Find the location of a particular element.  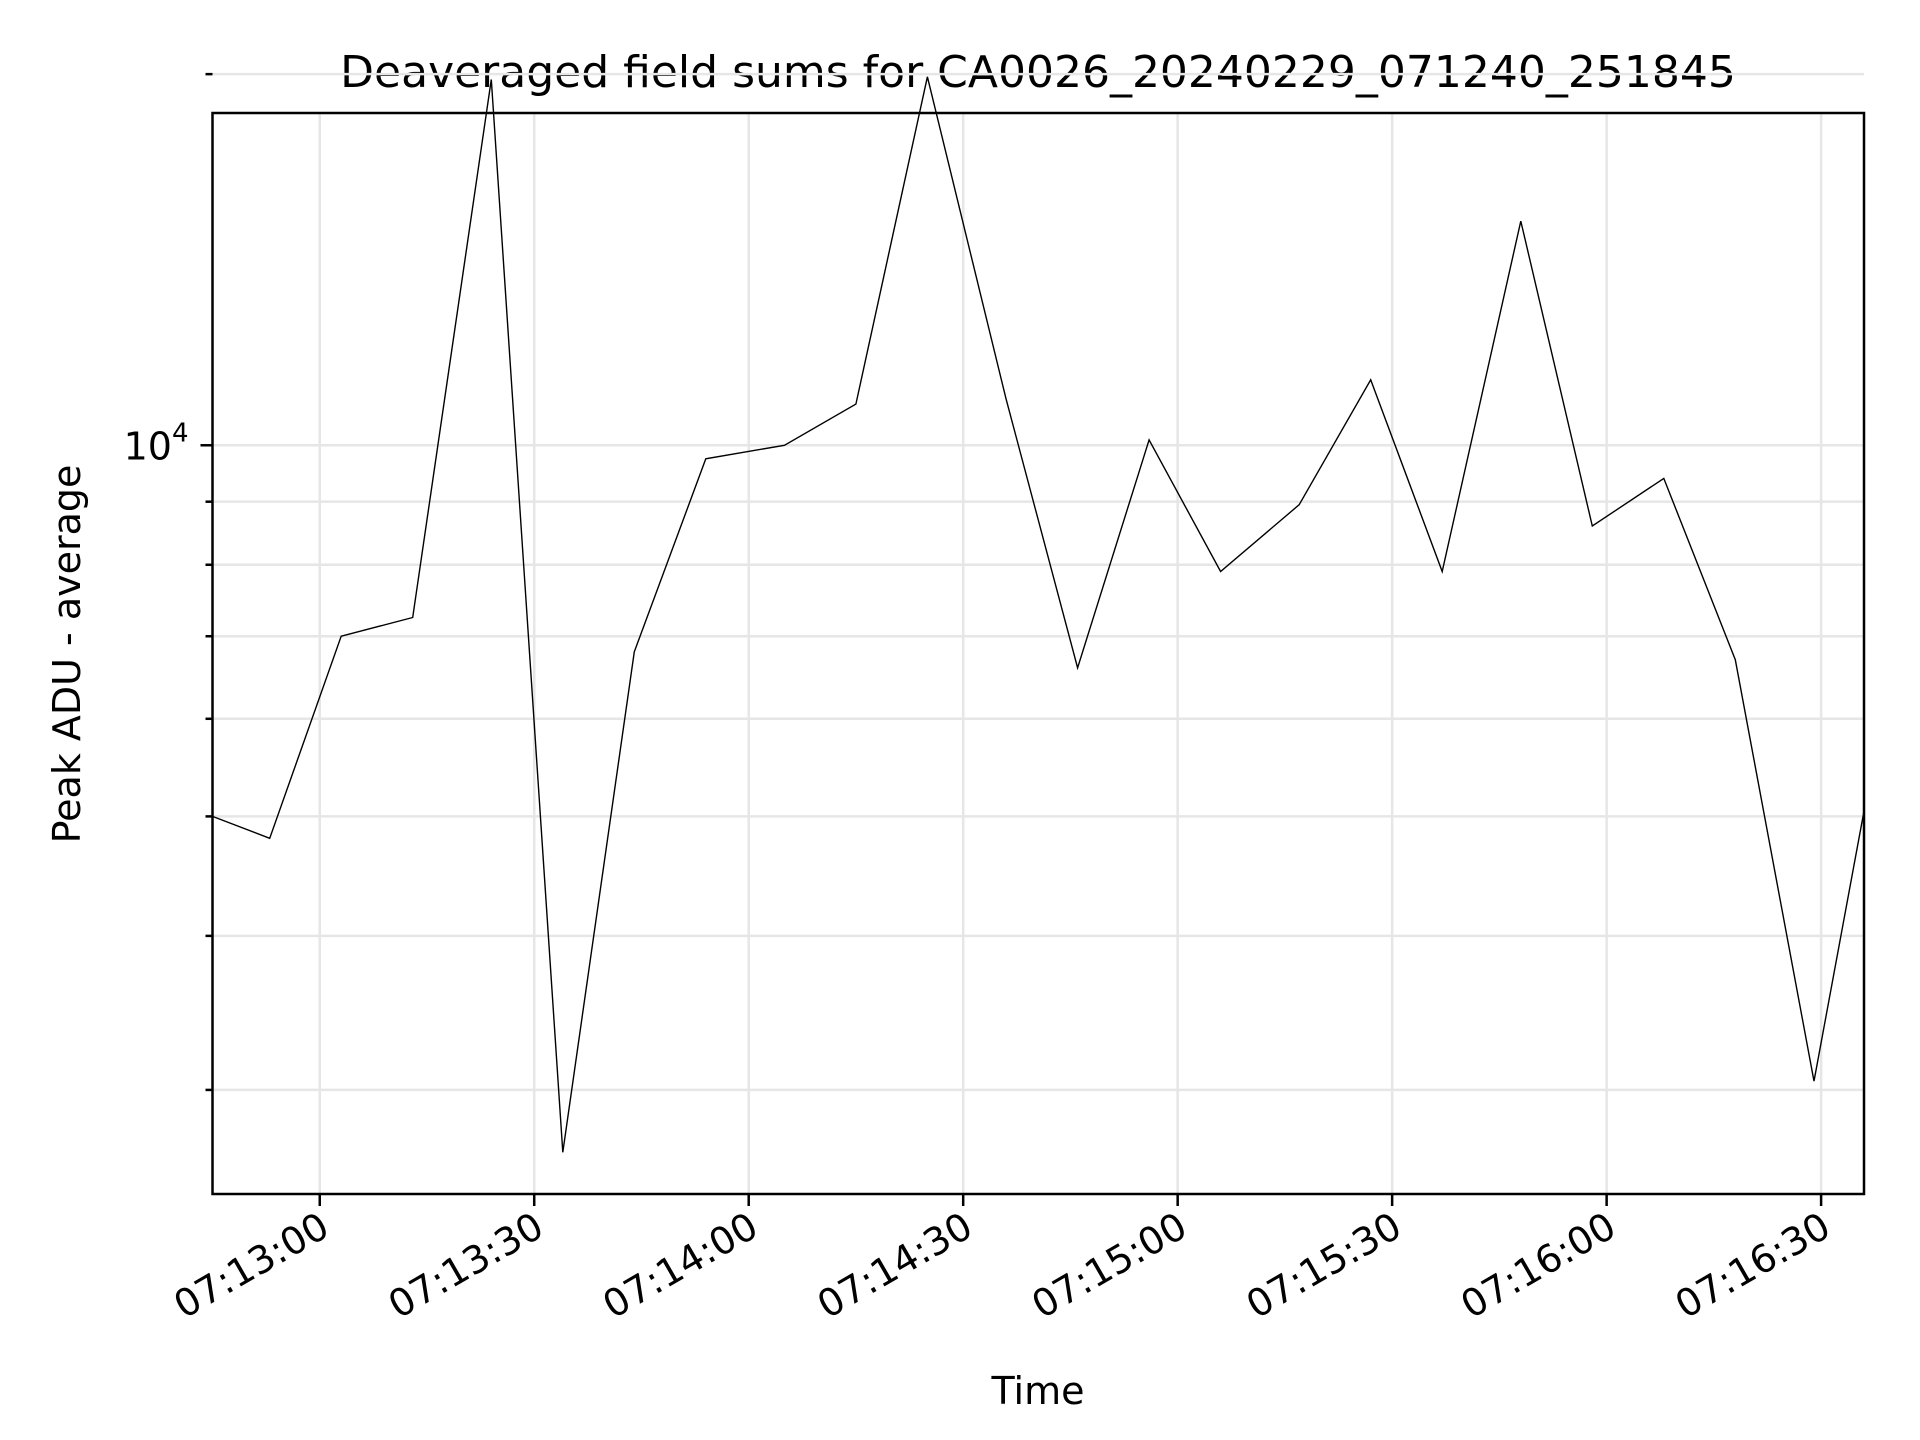

y-tick-label: 104 is located at coordinates (156, 443).